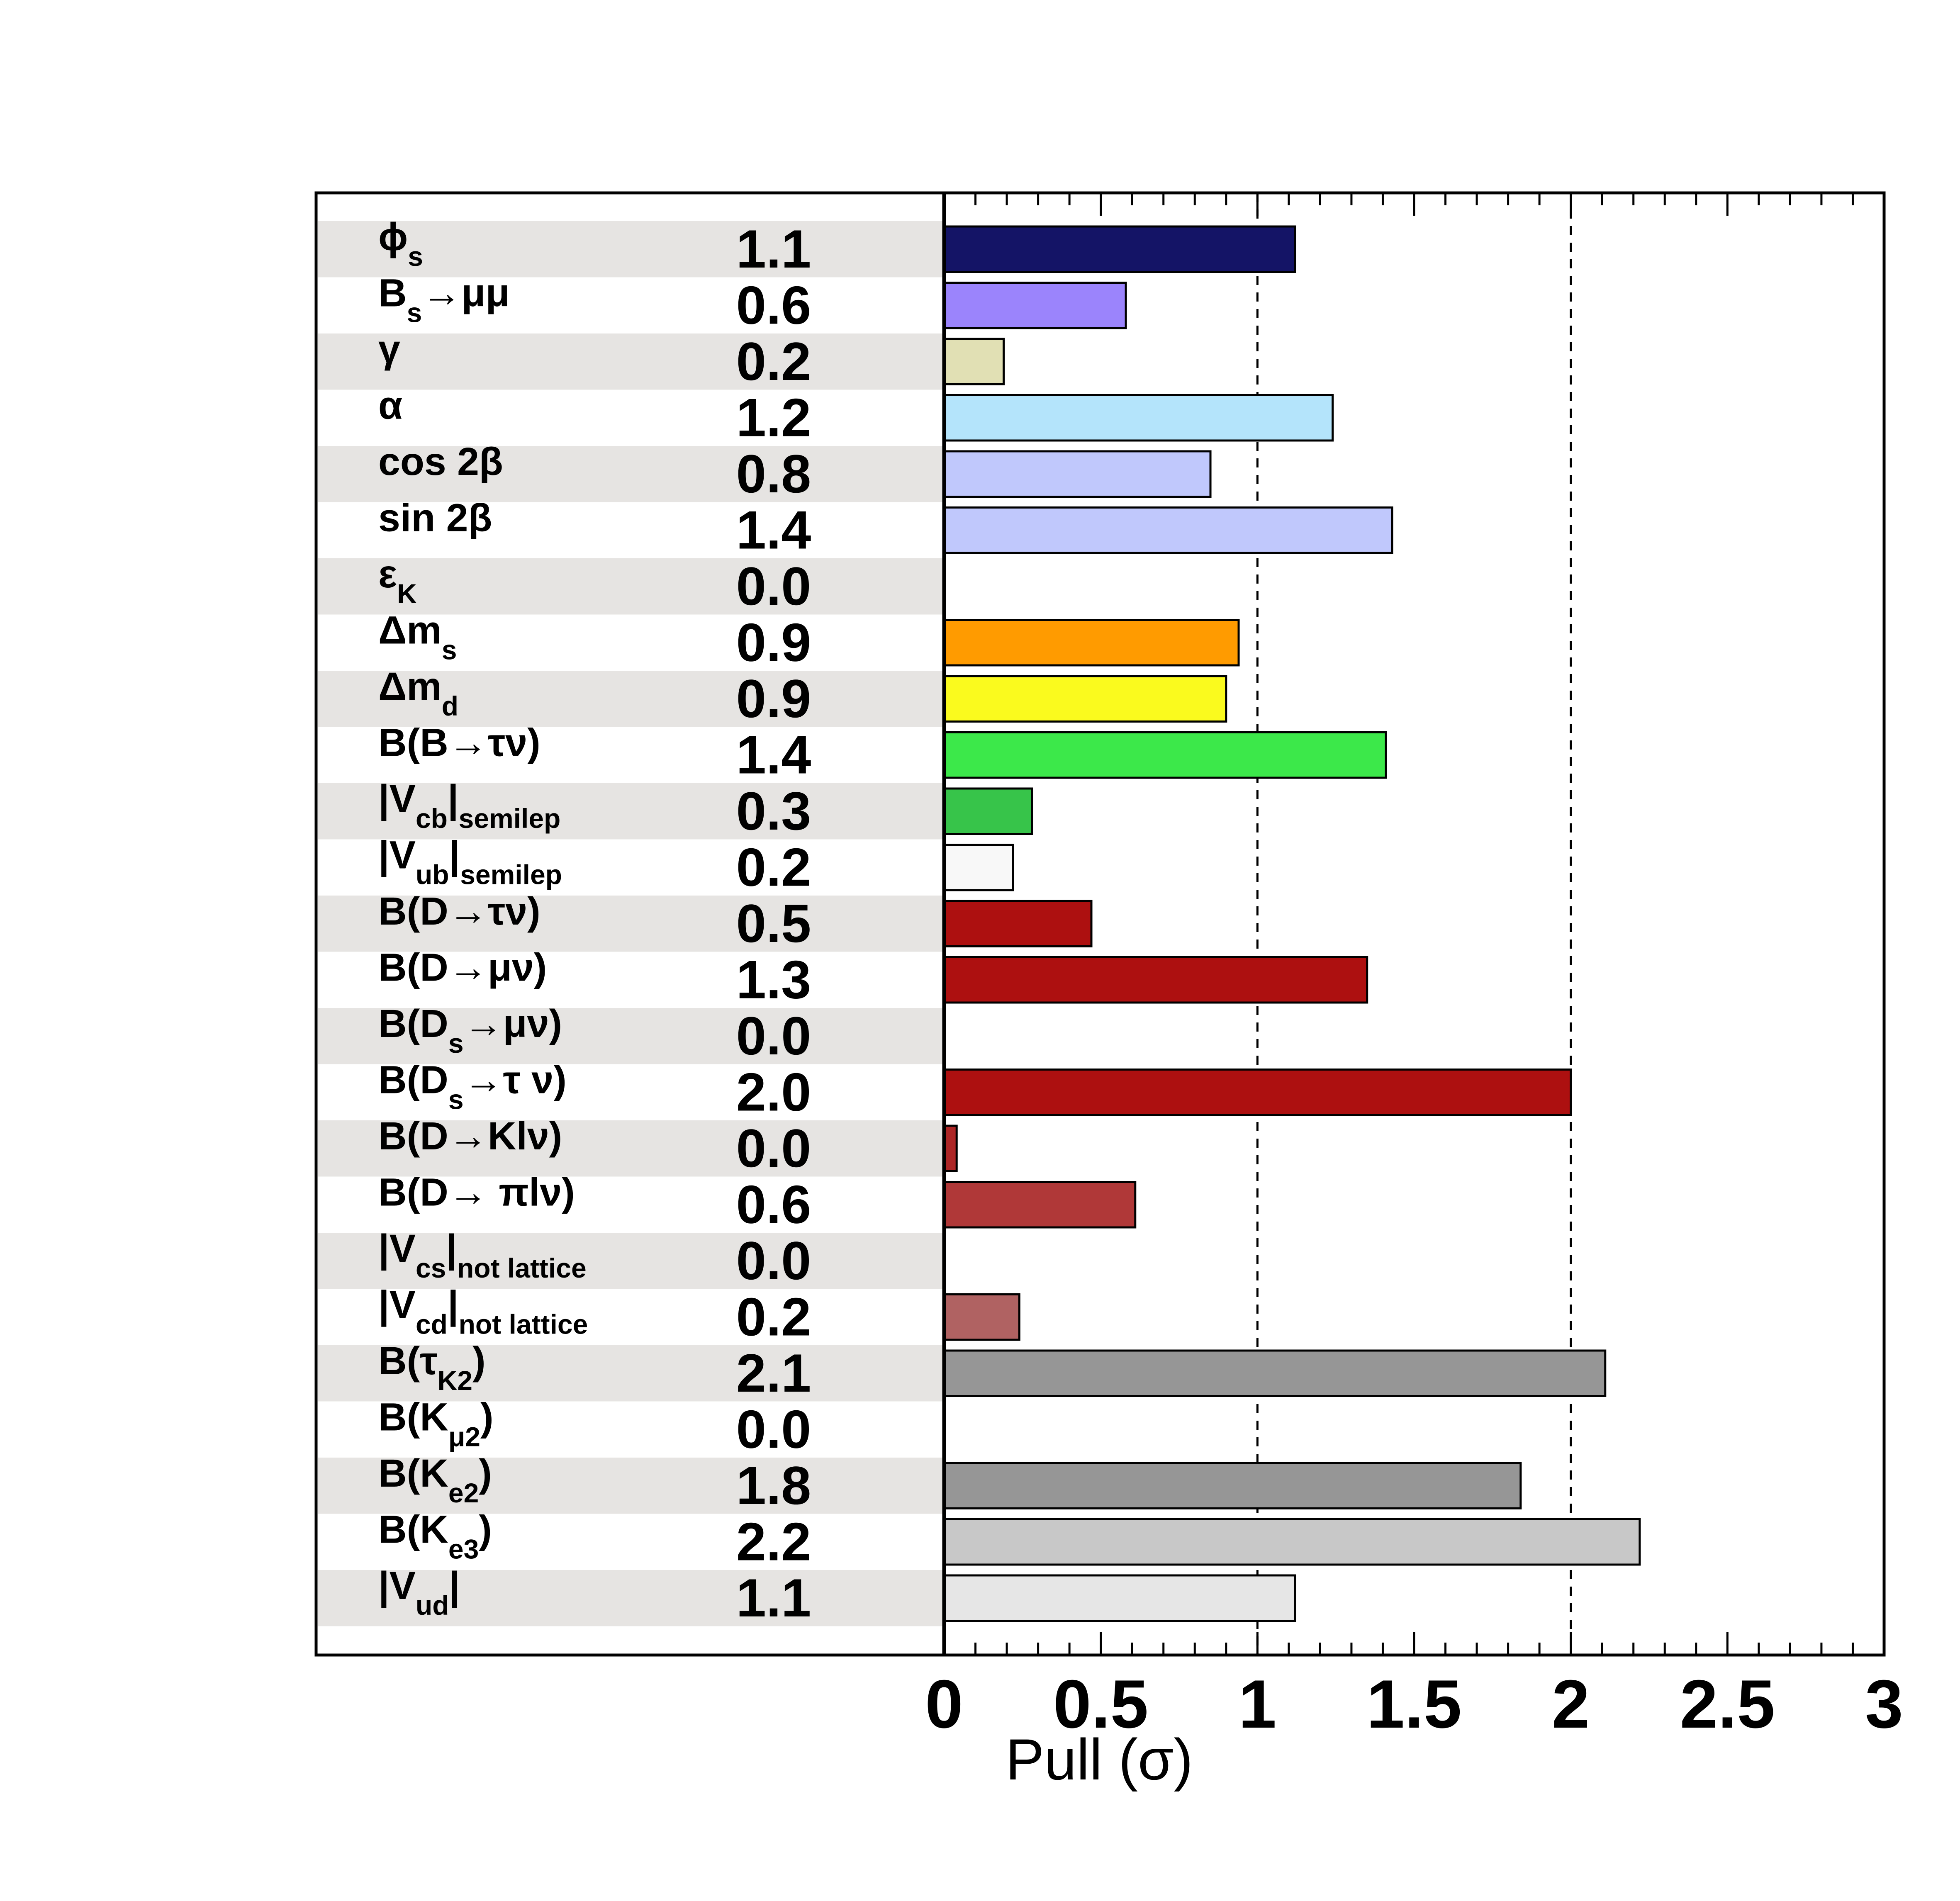 This screenshot has width=1960, height=1901. Describe the element at coordinates (413, 1417) in the screenshot. I see `row-label-main: B(K` at that location.